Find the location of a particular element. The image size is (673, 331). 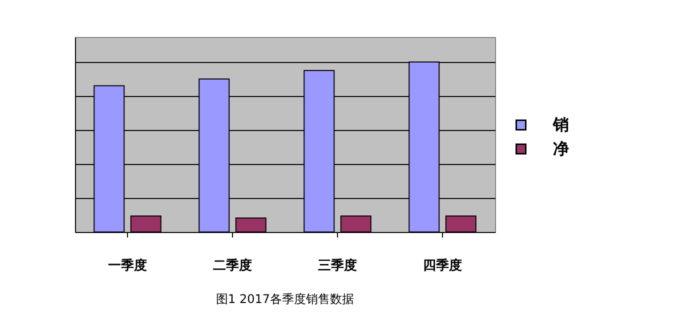

text: 图1 2017各季度销售数据 is located at coordinates (285, 299).